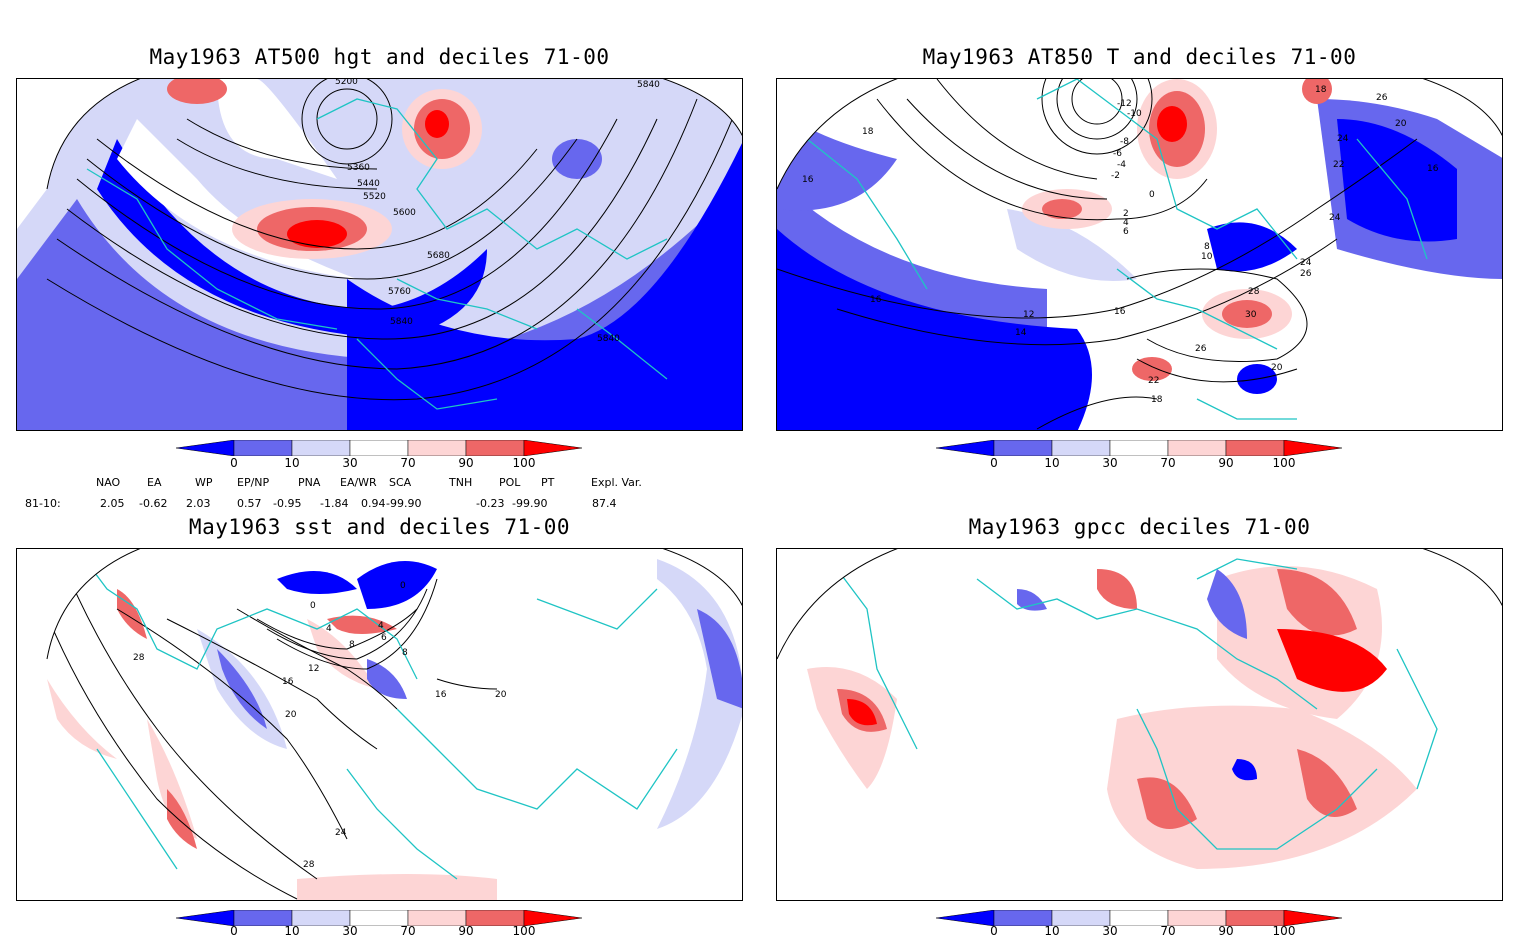 The width and height of the screenshot is (1520, 950). What do you see at coordinates (1145, 459) in the screenshot?
I see `colorbar-top-right: 0 10 30 70 90 100` at bounding box center [1145, 459].